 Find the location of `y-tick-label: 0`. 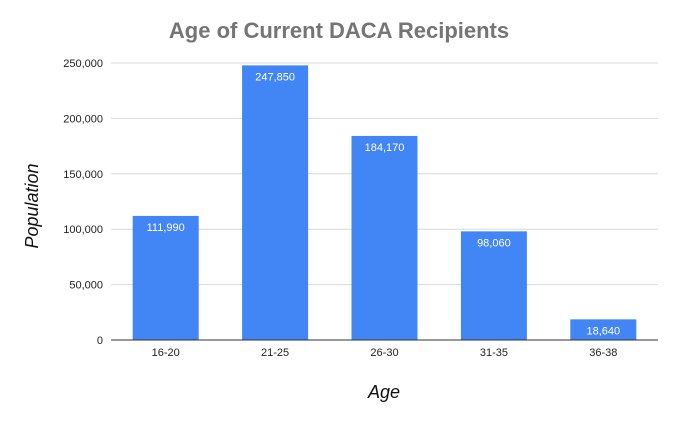

y-tick-label: 0 is located at coordinates (100, 341).